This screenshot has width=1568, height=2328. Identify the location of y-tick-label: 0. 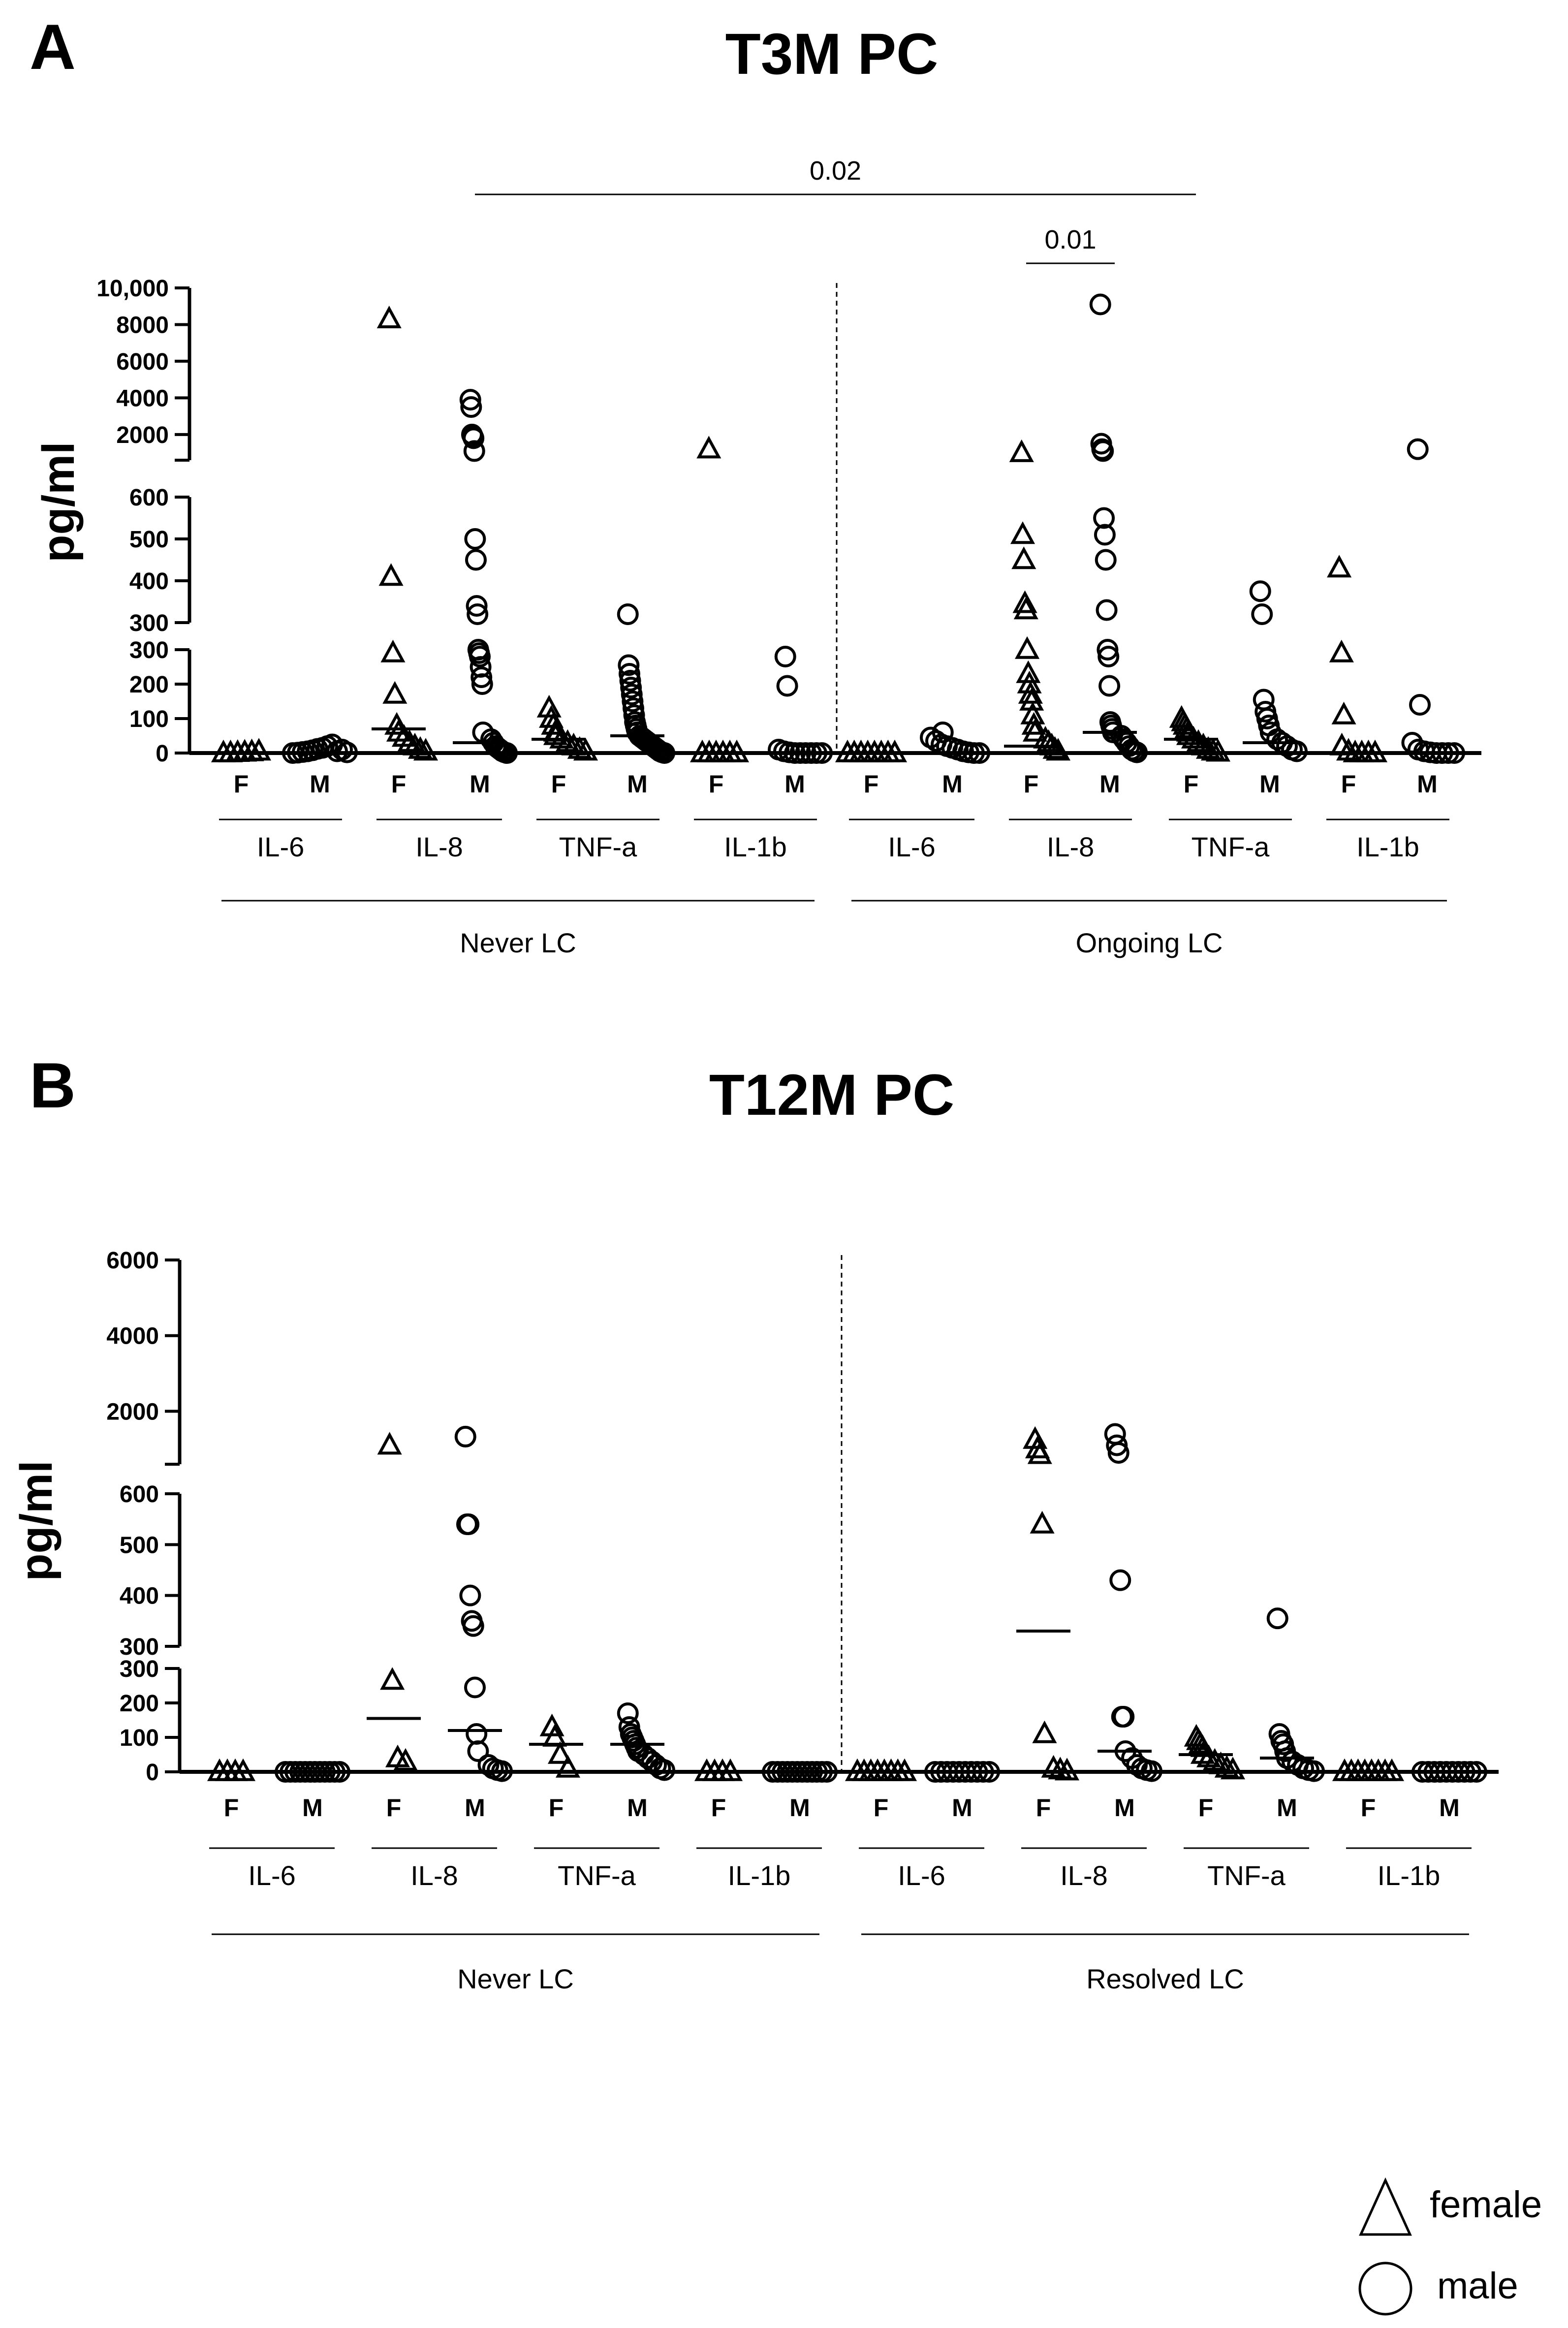
(162, 754).